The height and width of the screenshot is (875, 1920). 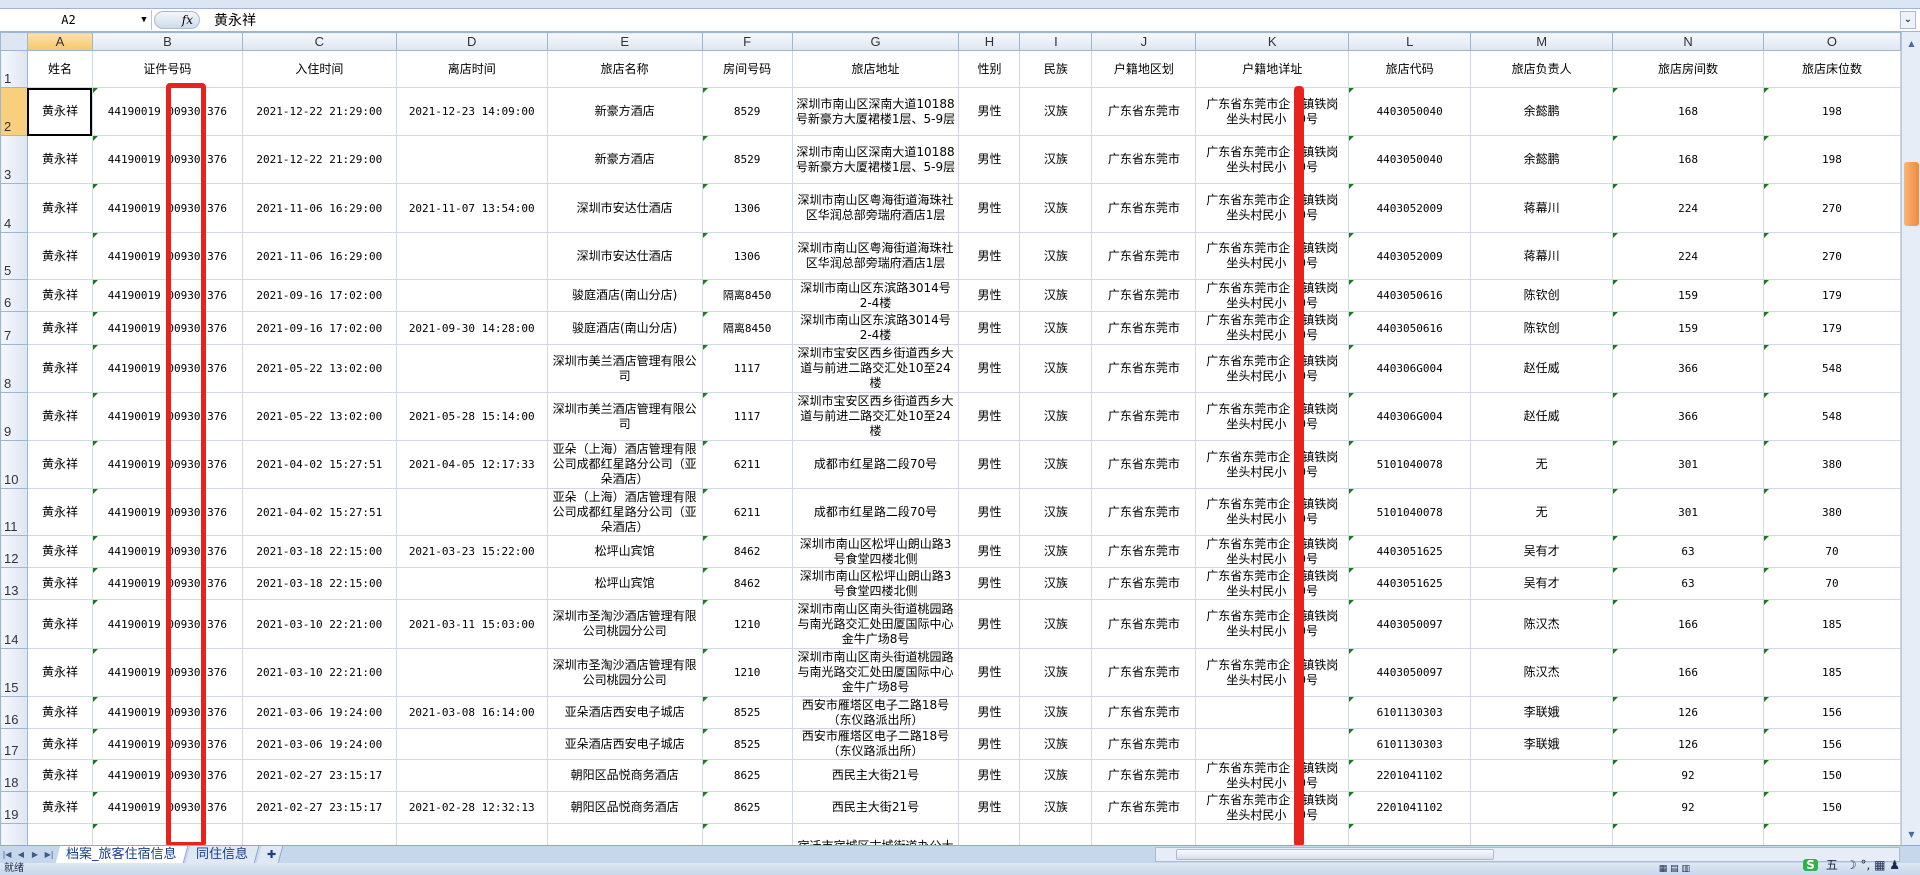 What do you see at coordinates (747, 159) in the screenshot?
I see `cell-f3: 8529` at bounding box center [747, 159].